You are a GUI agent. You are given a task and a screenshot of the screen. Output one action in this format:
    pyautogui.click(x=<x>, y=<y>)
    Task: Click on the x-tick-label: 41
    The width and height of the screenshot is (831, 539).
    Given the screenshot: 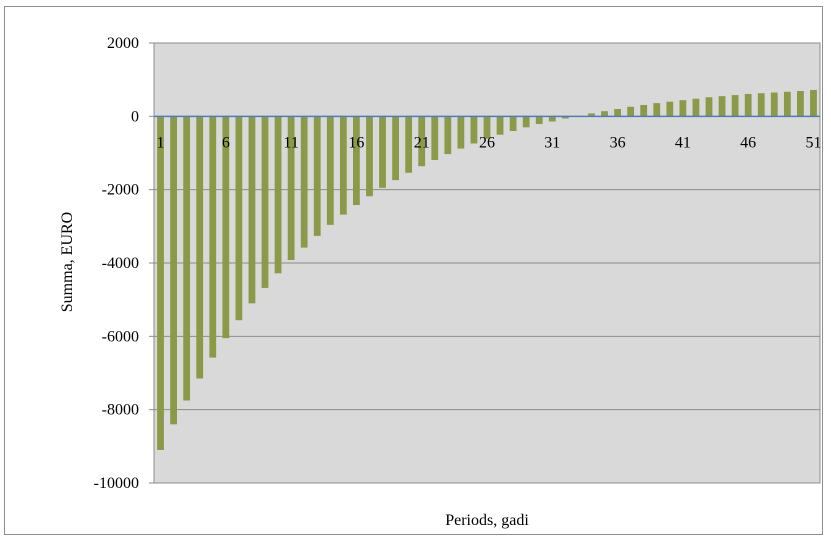 What is the action you would take?
    pyautogui.click(x=683, y=142)
    